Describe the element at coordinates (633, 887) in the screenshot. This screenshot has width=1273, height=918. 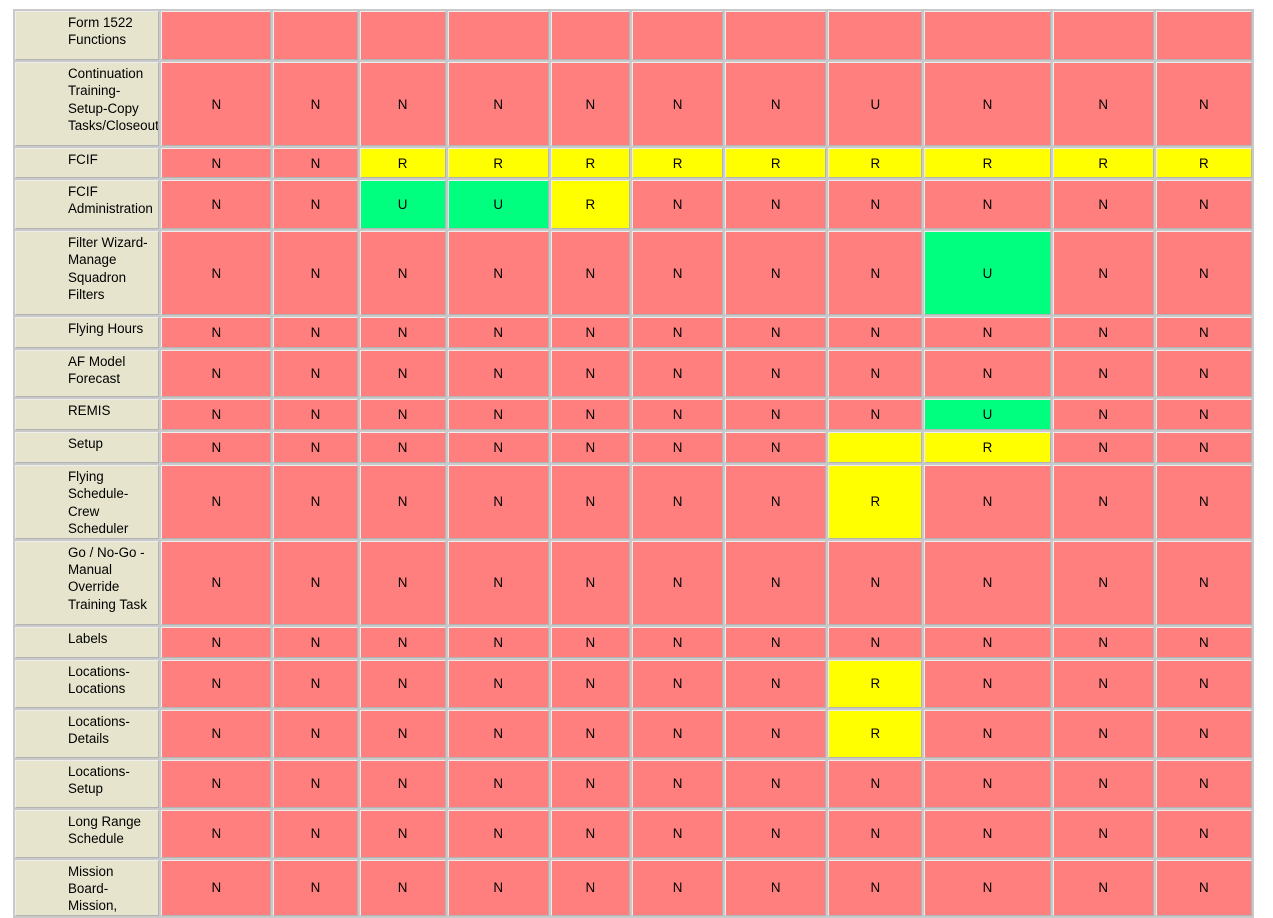
I see `table-row: Mission Board-Mission, N N N N N N N N N N N` at that location.